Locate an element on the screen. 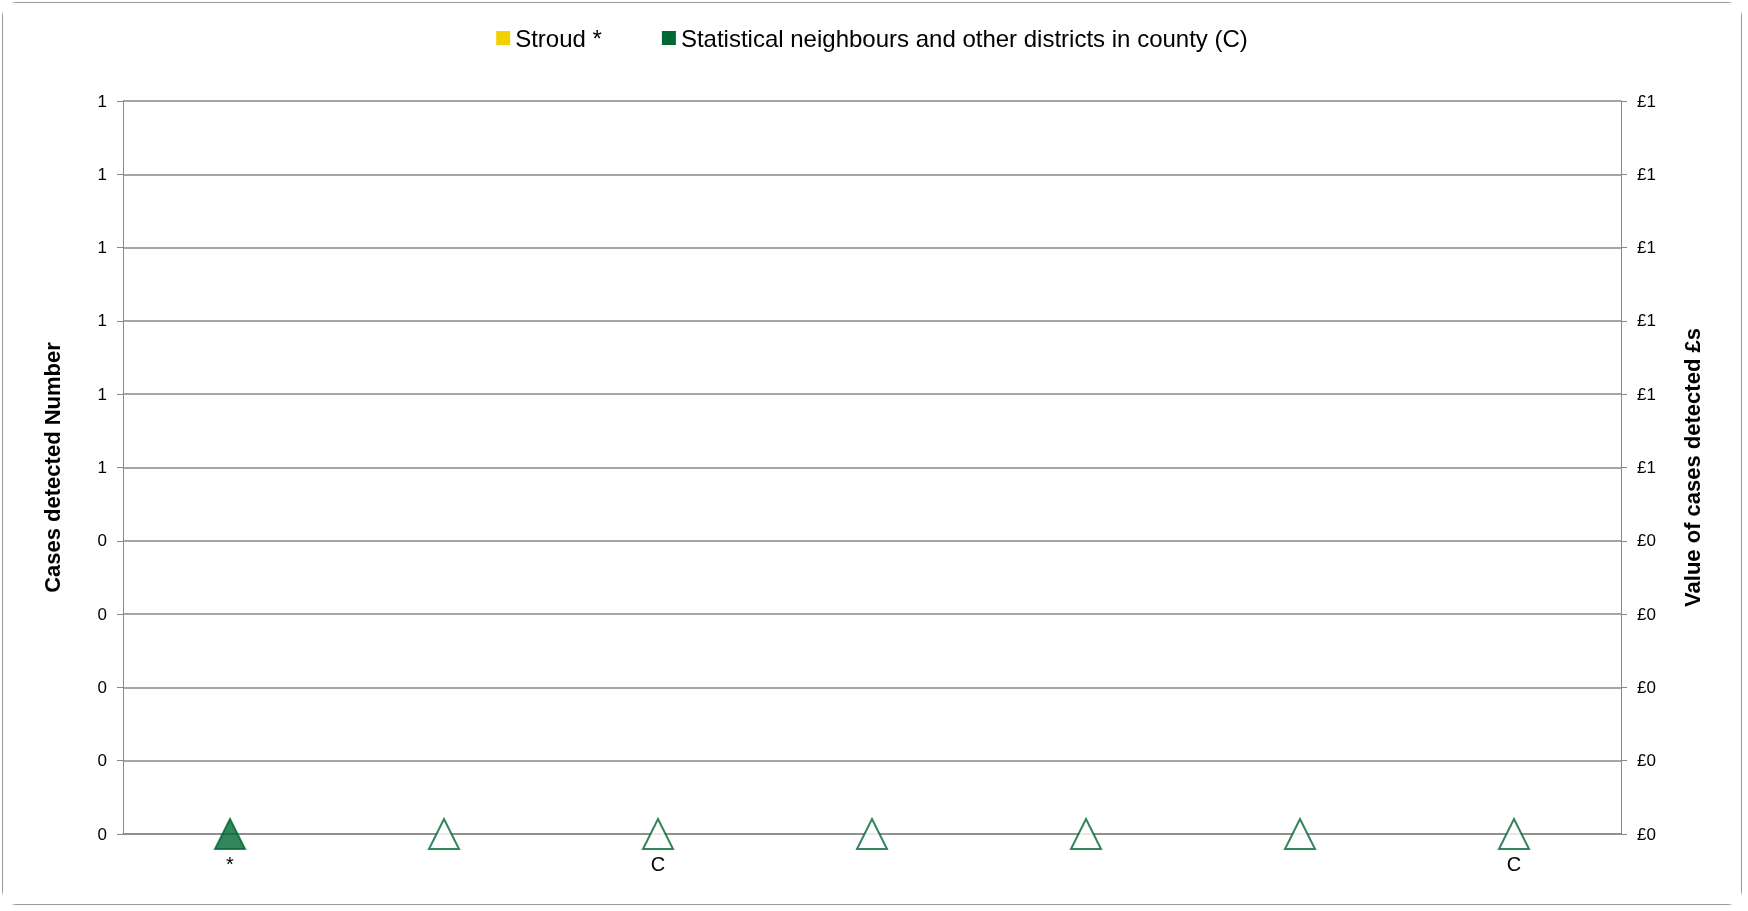 Image resolution: width=1748 pixels, height=911 pixels. y2-axis-title: Value of cases detected £s is located at coordinates (1692, 467).